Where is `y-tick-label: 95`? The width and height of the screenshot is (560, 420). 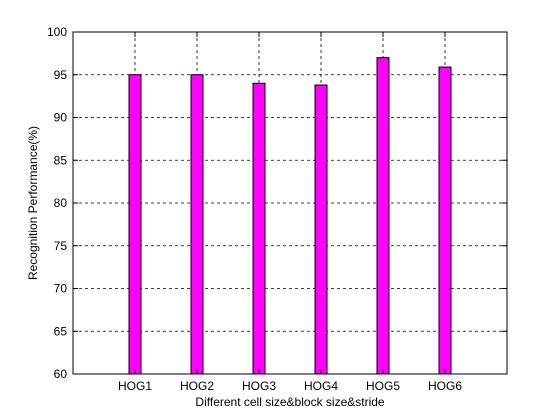 y-tick-label: 95 is located at coordinates (61, 75).